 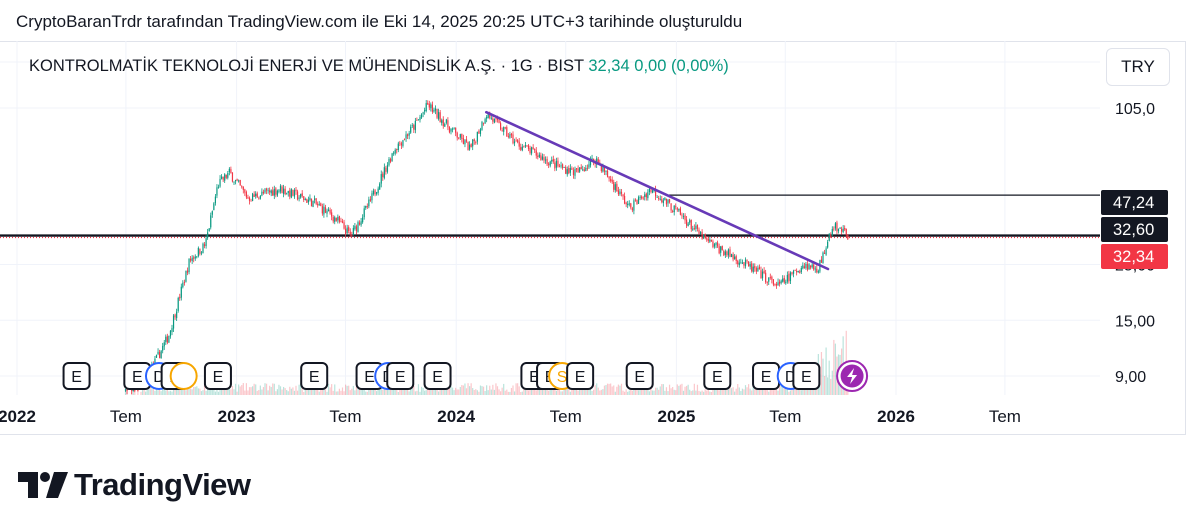 I want to click on symbol-interval: 1G, so click(x=521, y=66).